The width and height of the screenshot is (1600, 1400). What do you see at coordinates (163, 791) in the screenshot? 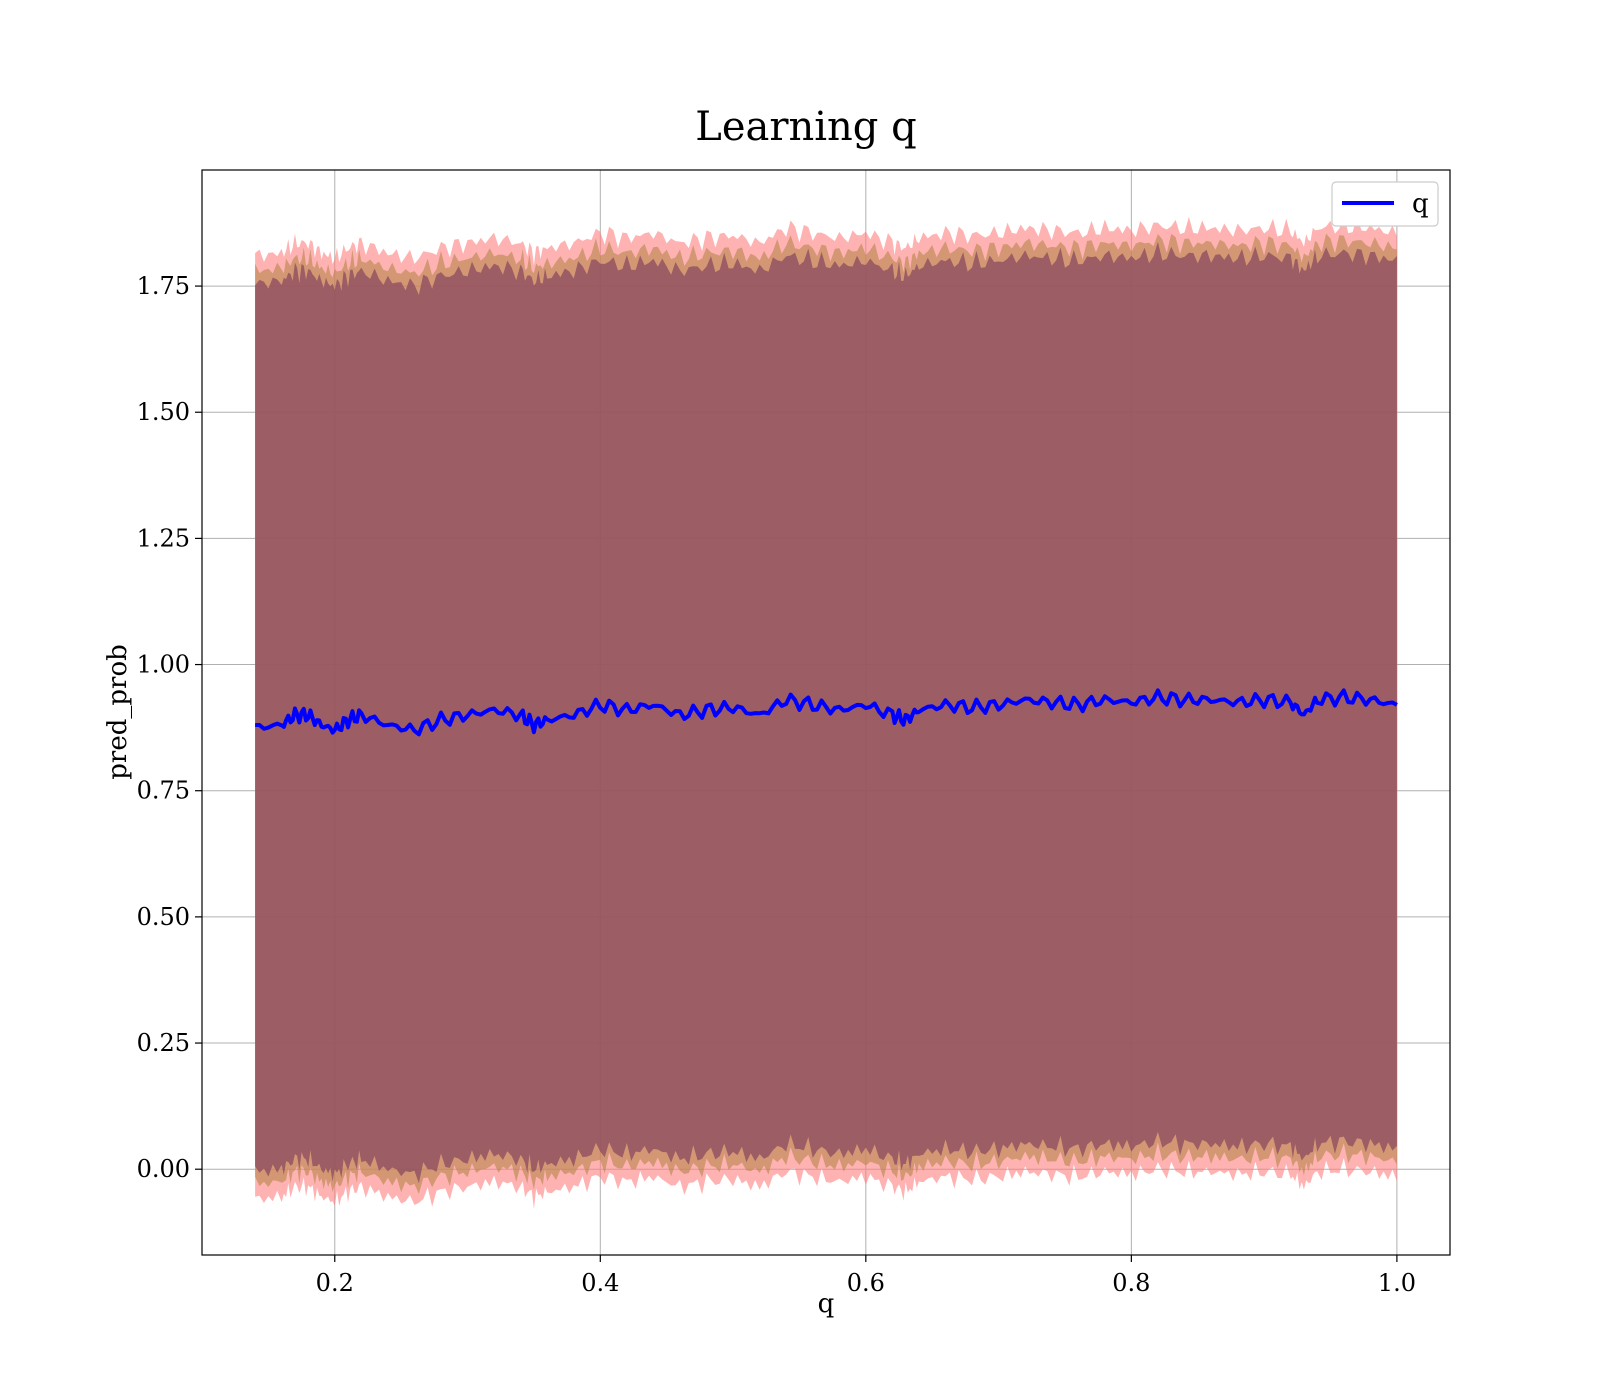
I see `y-tick-label: 0.75` at bounding box center [163, 791].